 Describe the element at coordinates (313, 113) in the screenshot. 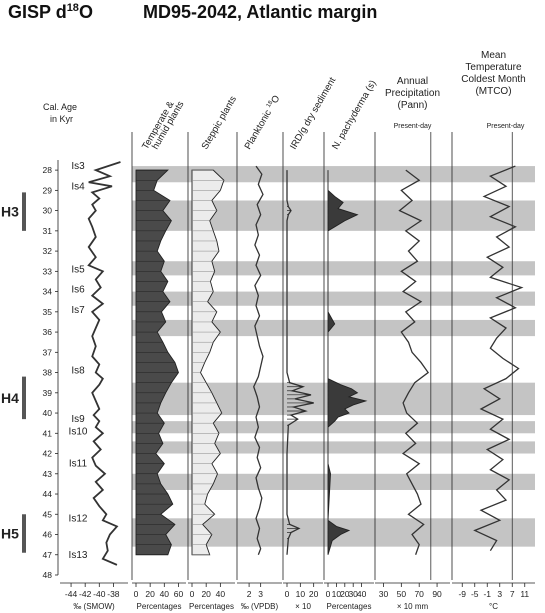

I see `ird-title: IRD/g dry sediment` at that location.